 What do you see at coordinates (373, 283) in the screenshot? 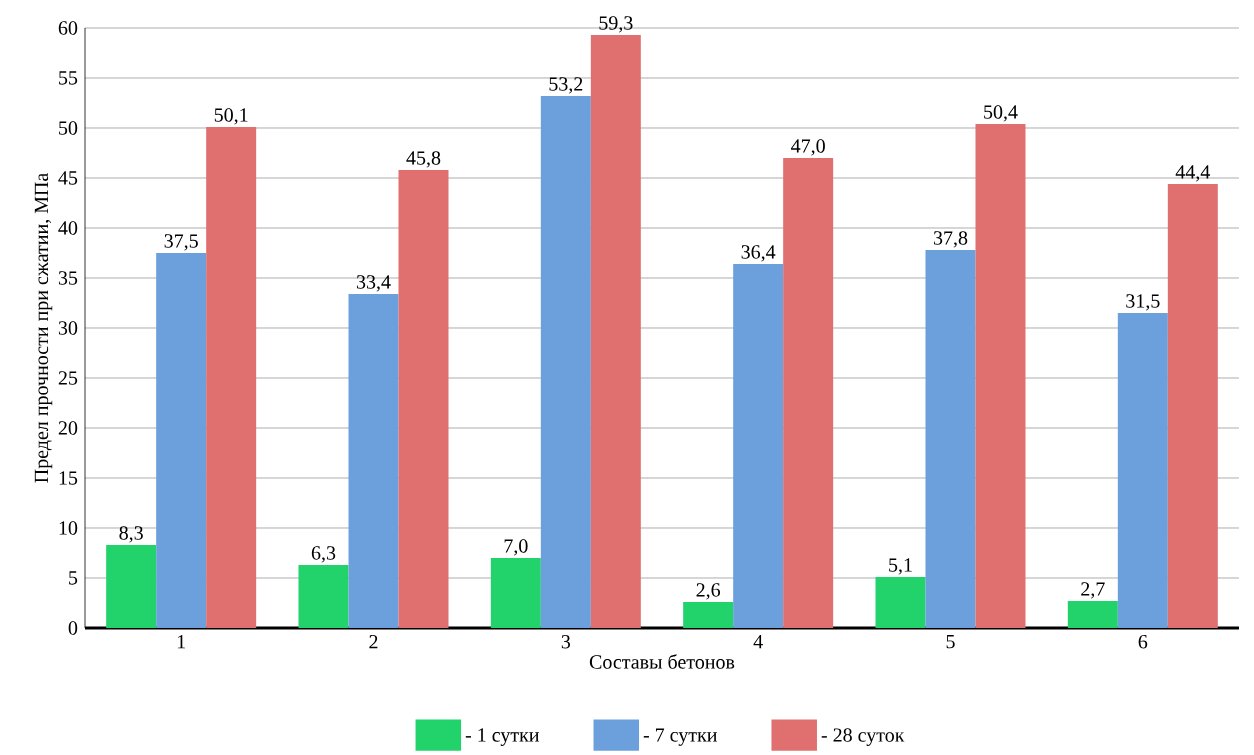
I see `data-label: 33,4` at bounding box center [373, 283].